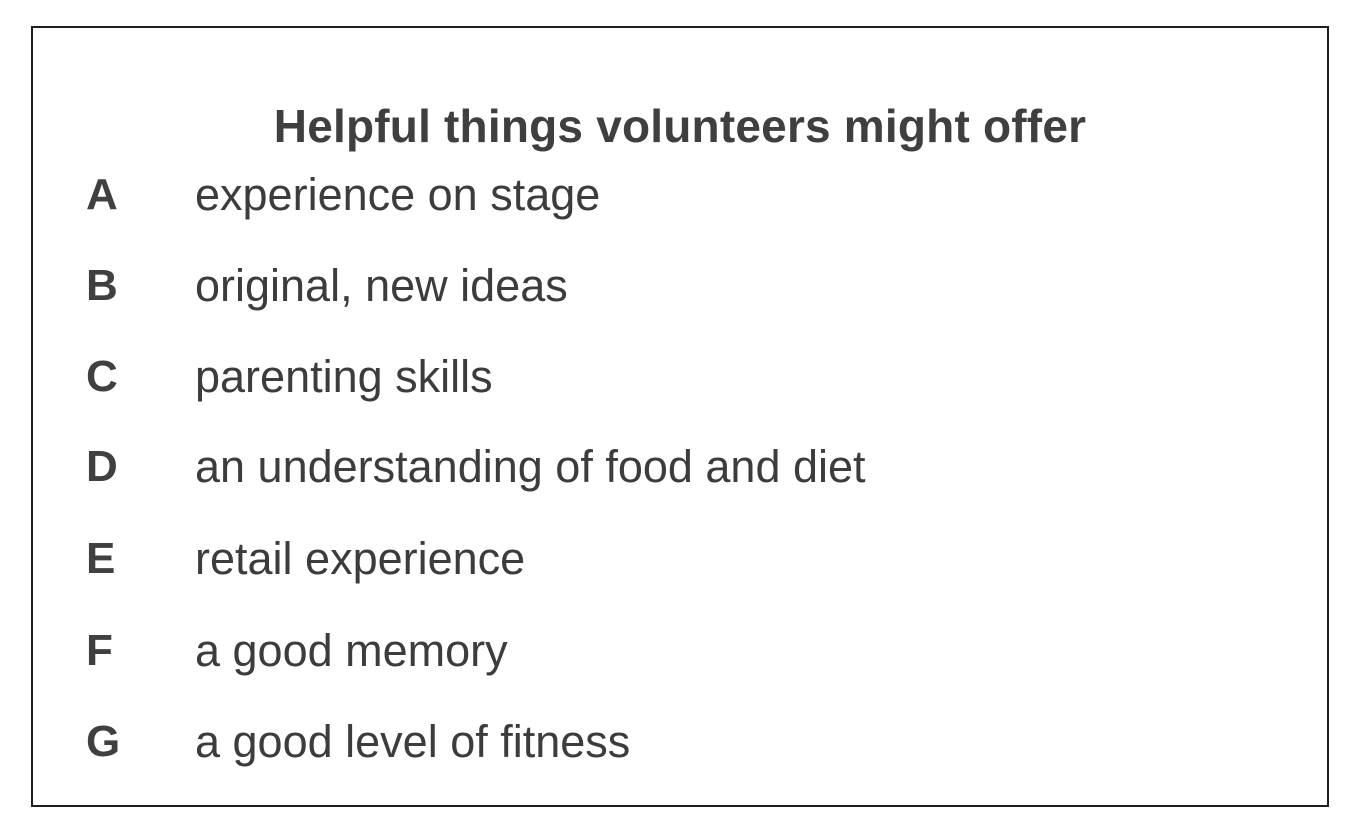 The height and width of the screenshot is (840, 1368). Describe the element at coordinates (680, 195) in the screenshot. I see `option-a: A experience on stage` at that location.